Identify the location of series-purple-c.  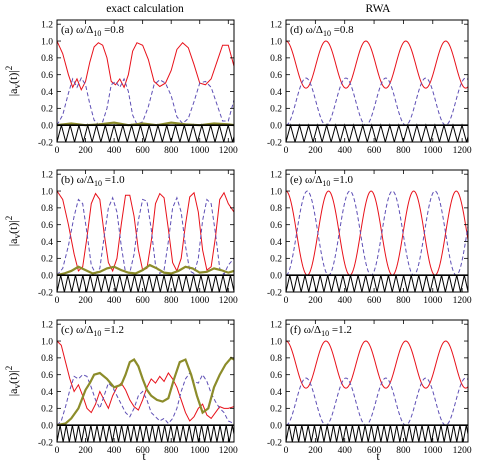
(145, 399).